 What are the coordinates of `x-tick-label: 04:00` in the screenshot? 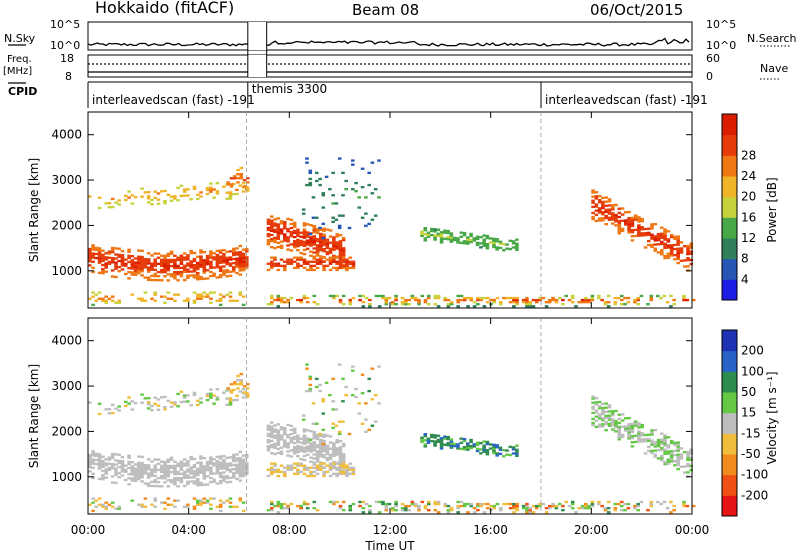 It's located at (188, 530).